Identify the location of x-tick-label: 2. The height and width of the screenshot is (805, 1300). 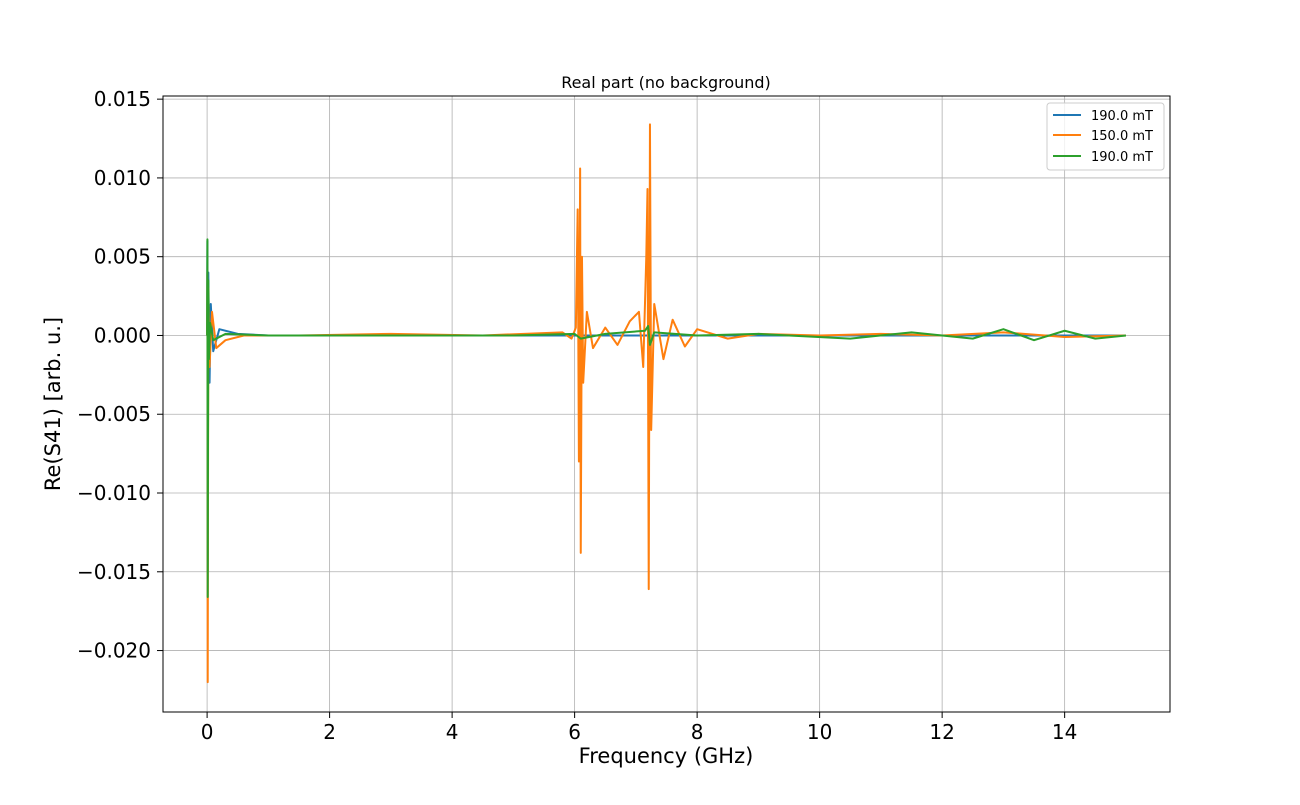
(329, 732).